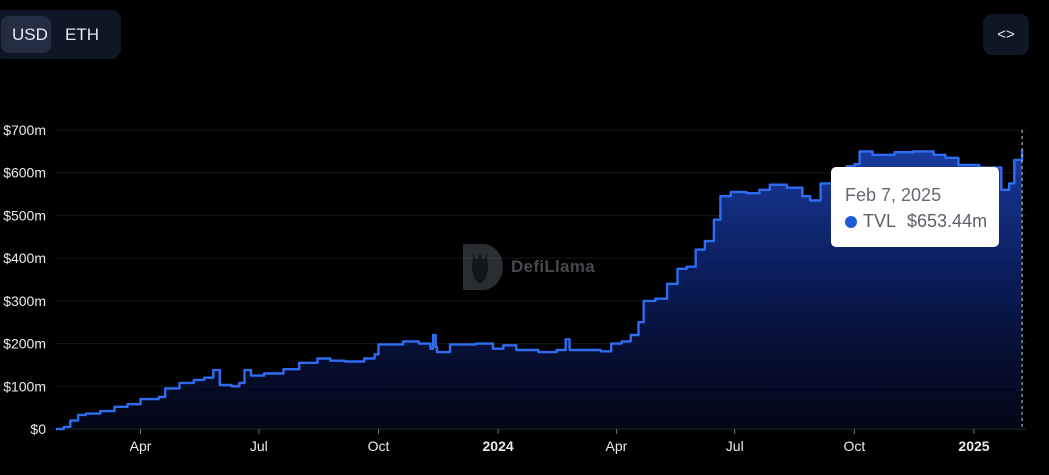  I want to click on x-tick-label: 2024, so click(498, 446).